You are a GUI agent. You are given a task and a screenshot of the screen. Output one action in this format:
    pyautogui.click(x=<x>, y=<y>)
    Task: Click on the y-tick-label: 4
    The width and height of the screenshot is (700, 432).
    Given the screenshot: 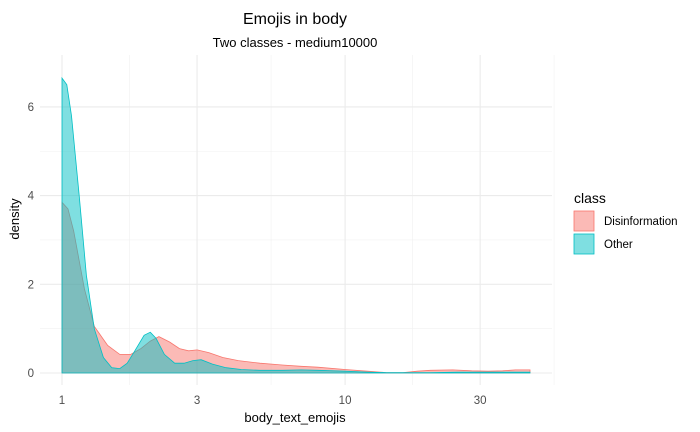 What is the action you would take?
    pyautogui.click(x=31, y=197)
    